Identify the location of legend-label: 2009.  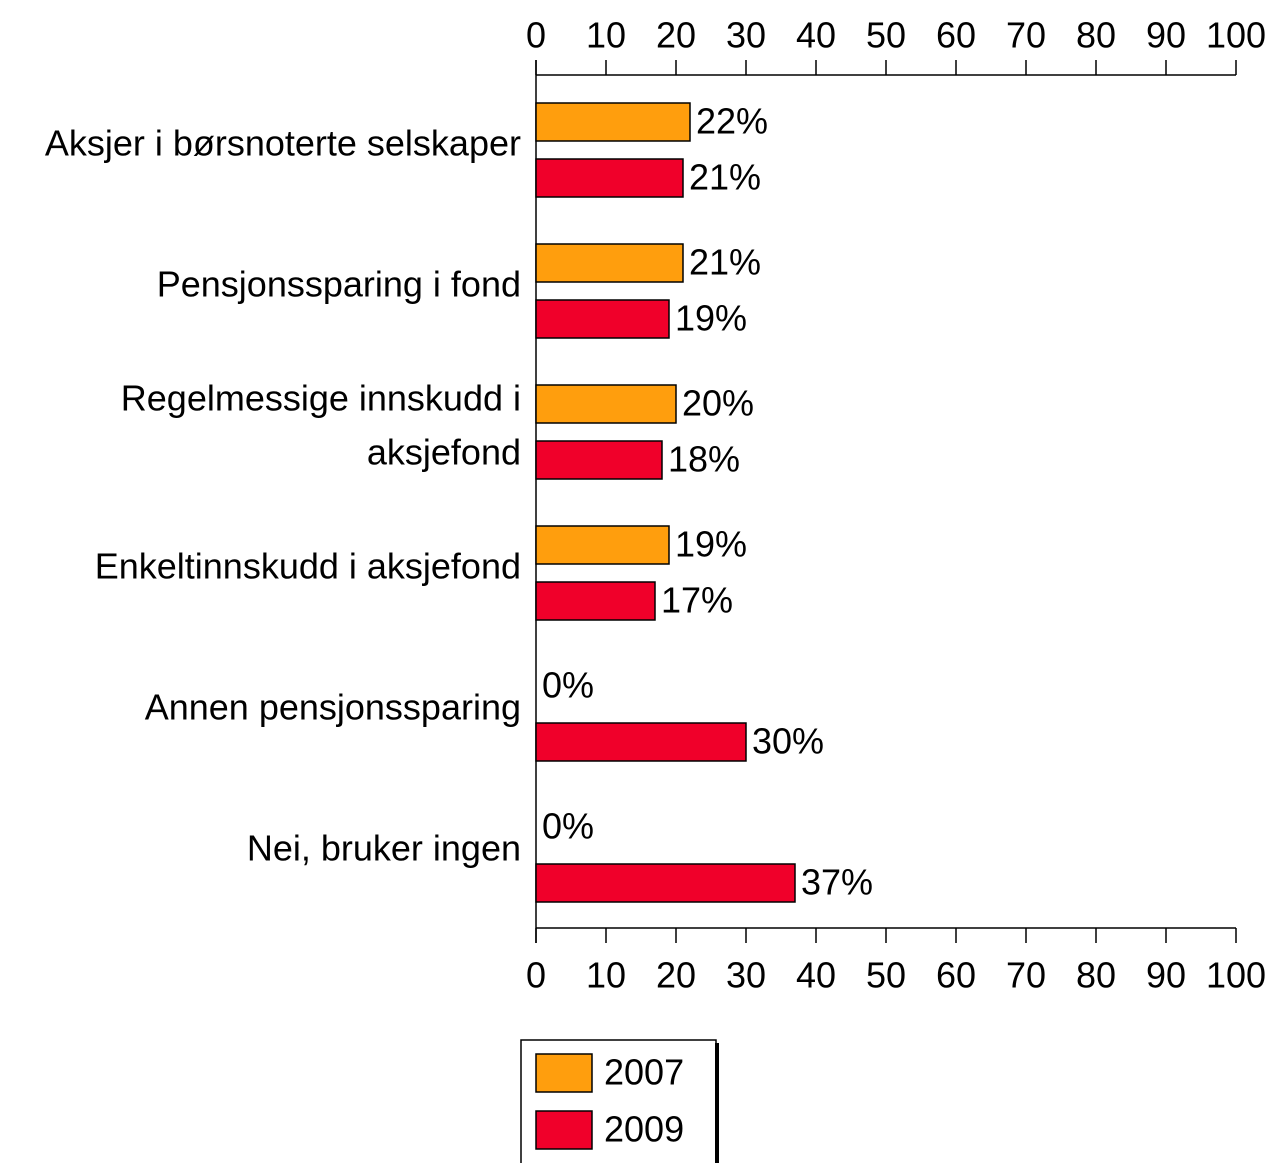
(644, 1129).